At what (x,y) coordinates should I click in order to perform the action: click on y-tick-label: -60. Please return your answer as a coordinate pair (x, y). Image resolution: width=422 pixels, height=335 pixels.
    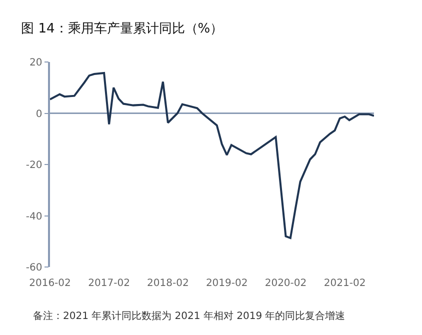
    Looking at the image, I should click on (34, 268).